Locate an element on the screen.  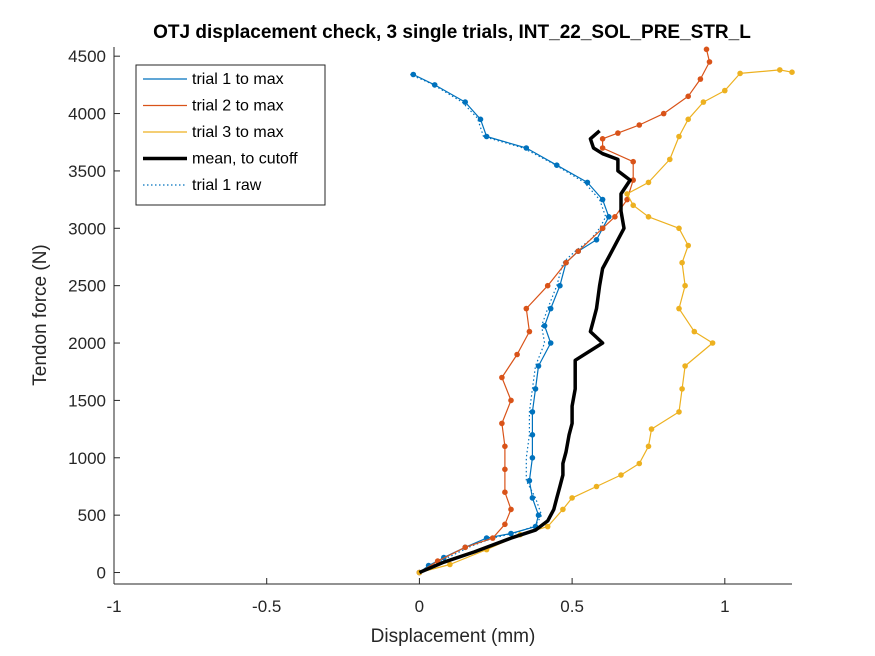
y-tick-label: 3000 is located at coordinates (87, 228).